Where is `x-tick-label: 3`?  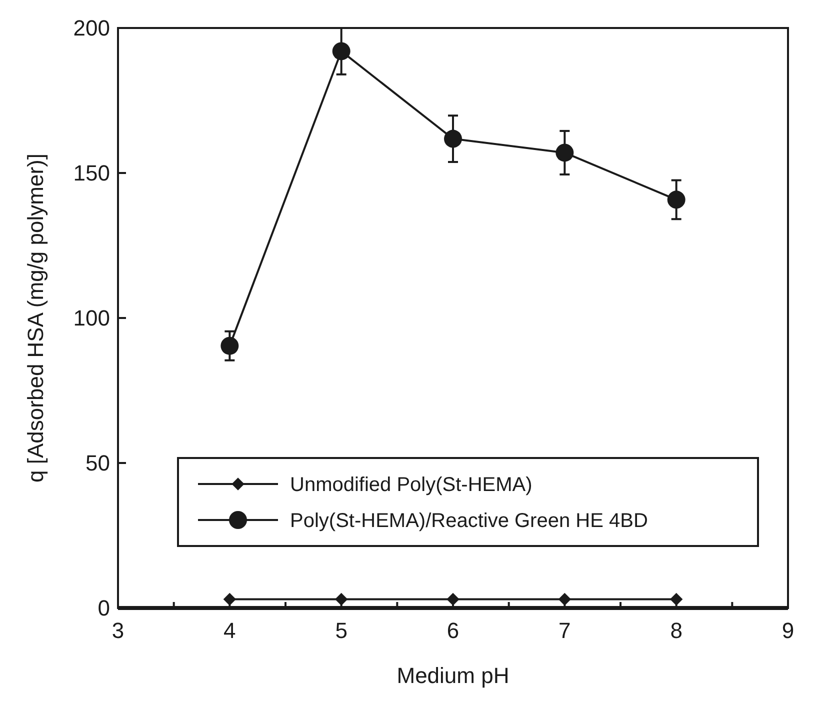 x-tick-label: 3 is located at coordinates (118, 630).